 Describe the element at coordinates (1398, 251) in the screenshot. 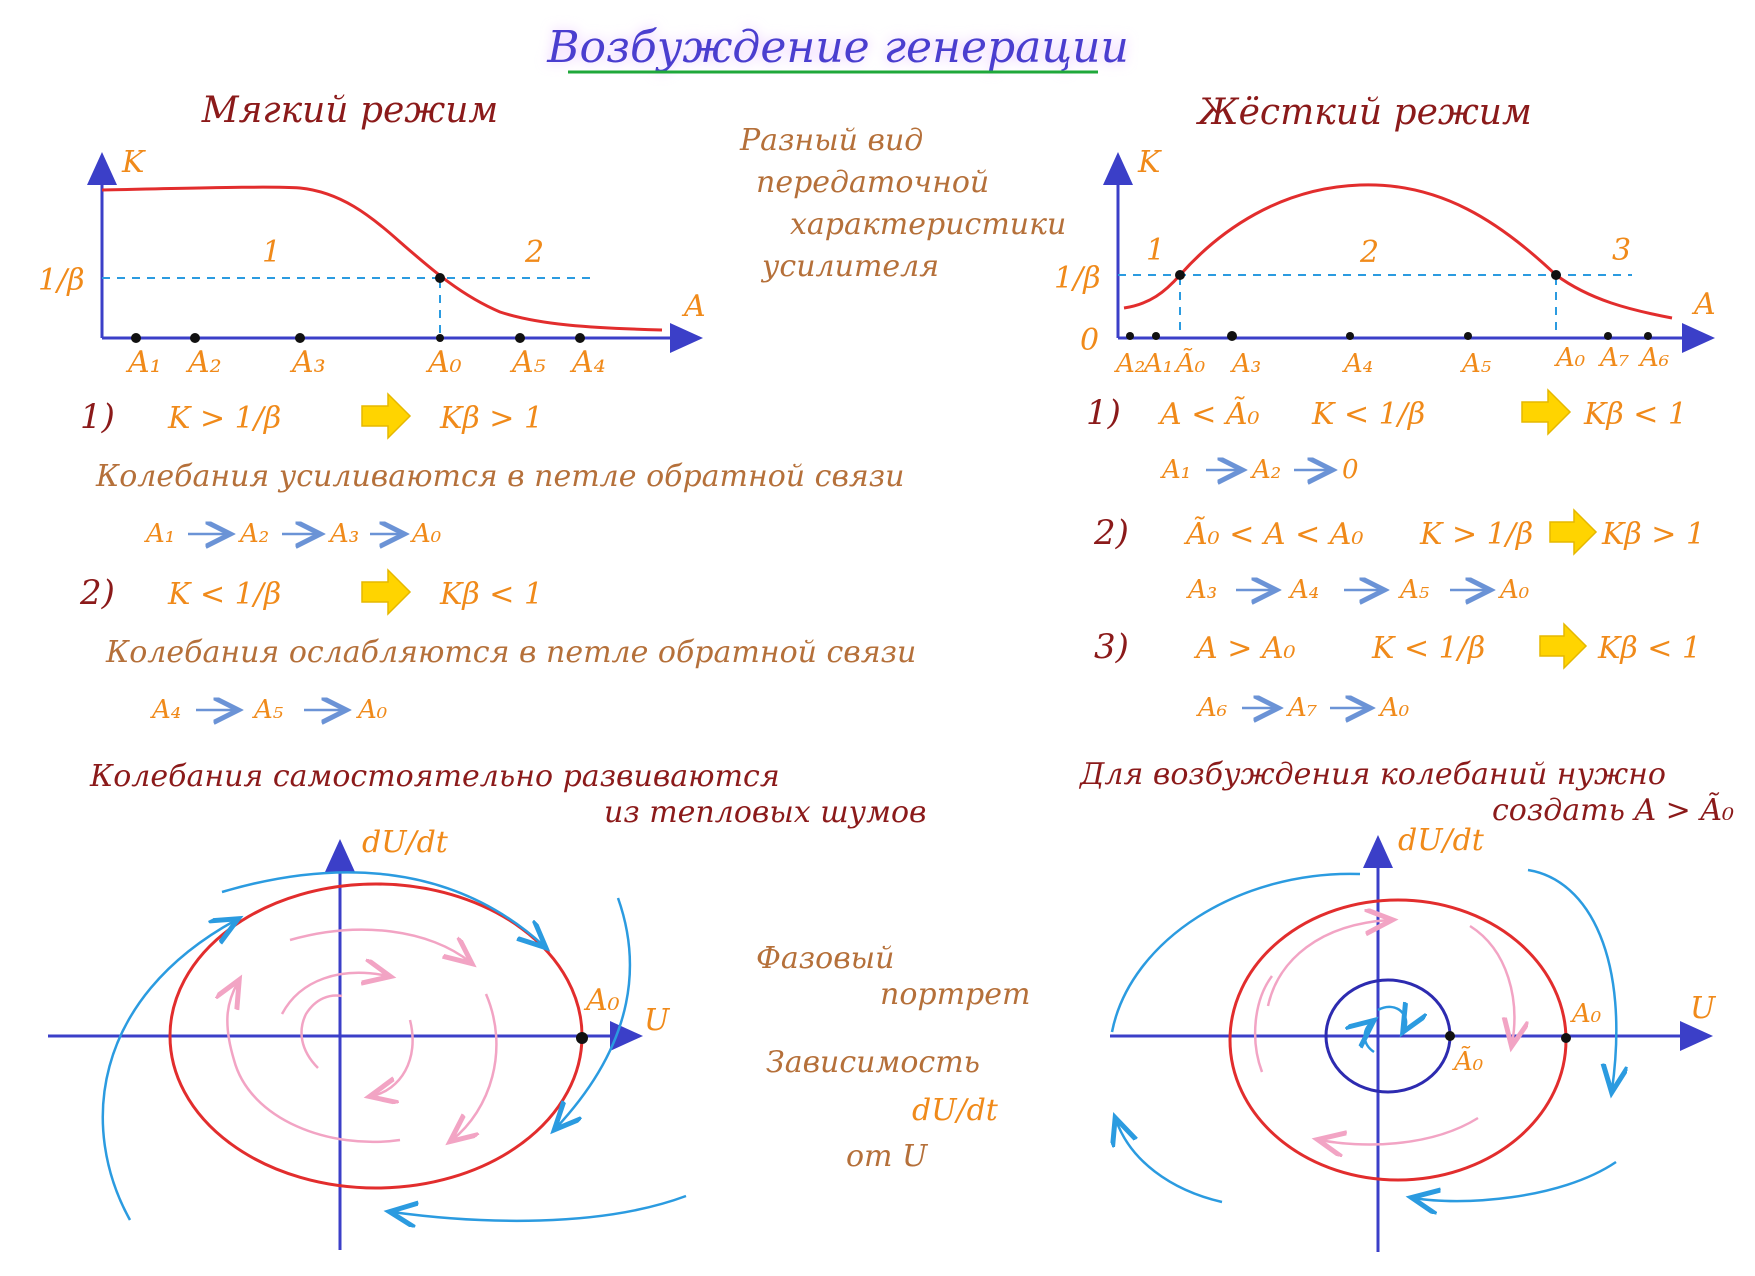

I see `hard-k-curve` at that location.